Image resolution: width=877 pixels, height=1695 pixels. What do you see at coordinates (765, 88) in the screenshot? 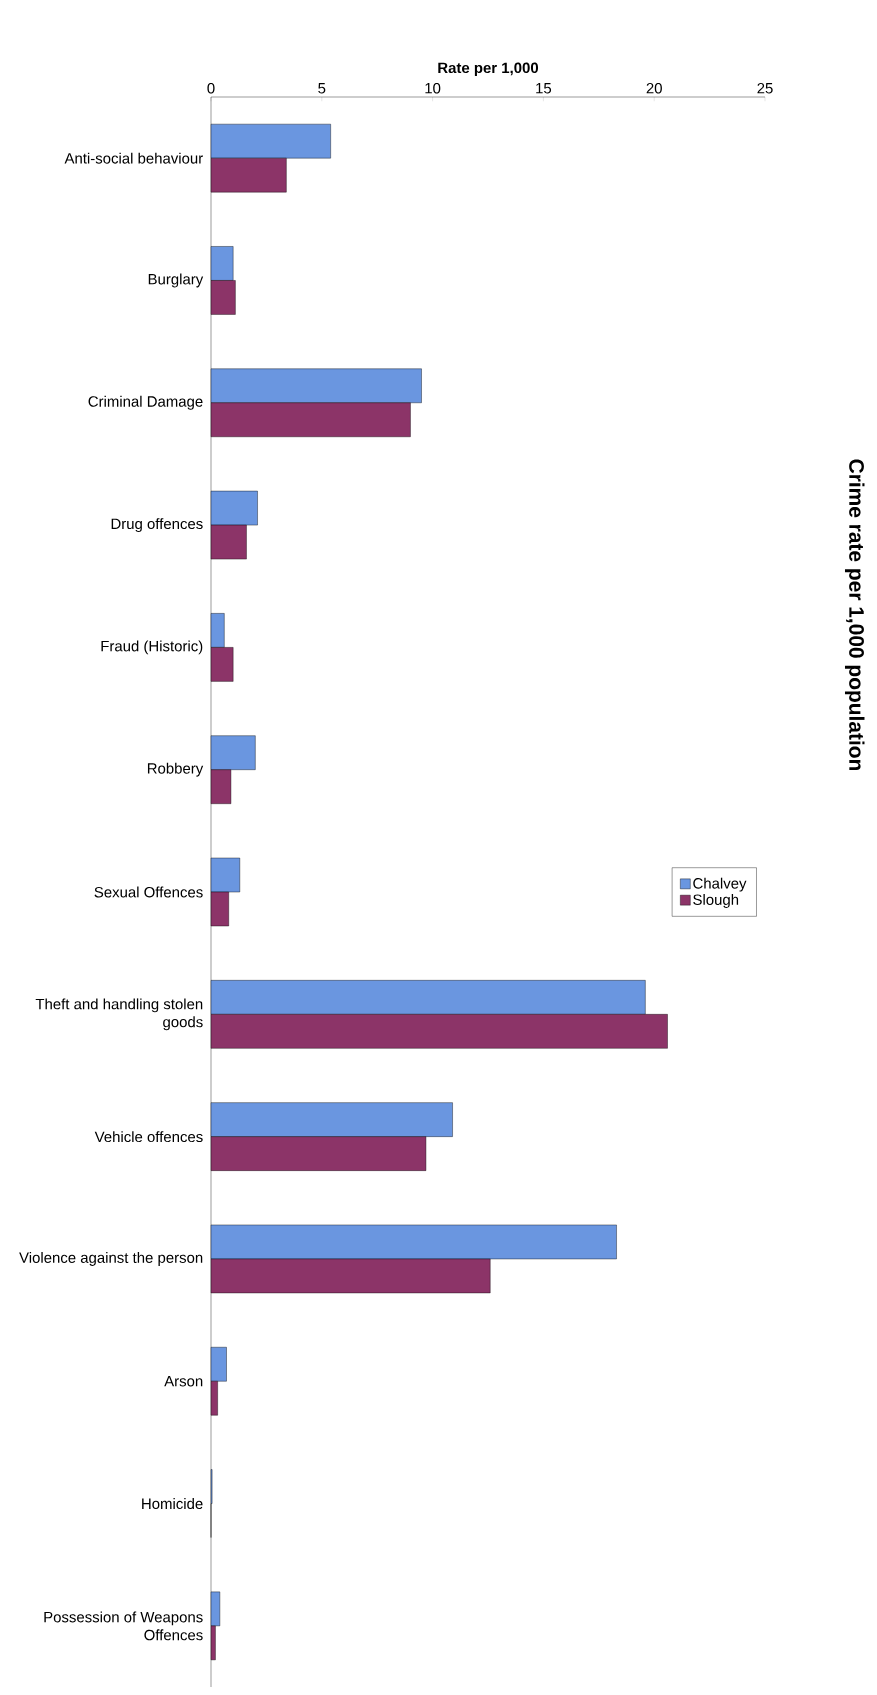
I see `x-tick-label: 25` at bounding box center [765, 88].